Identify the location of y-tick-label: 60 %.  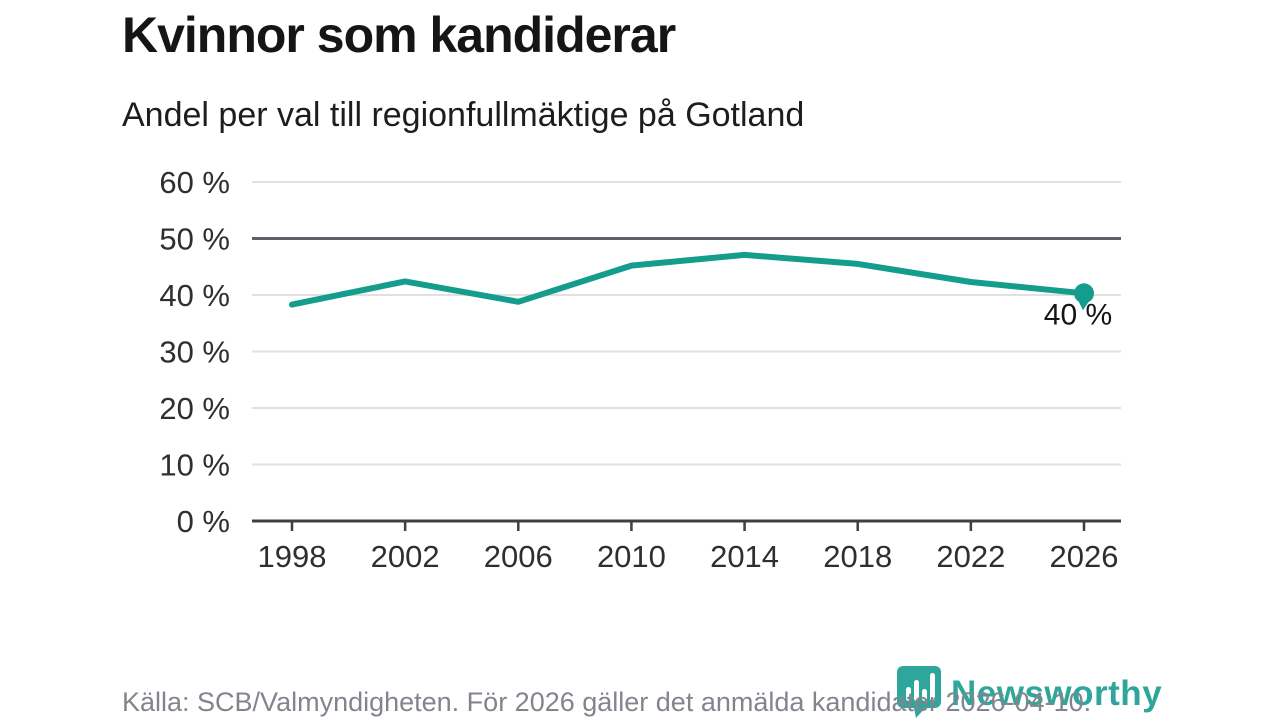
(194, 182).